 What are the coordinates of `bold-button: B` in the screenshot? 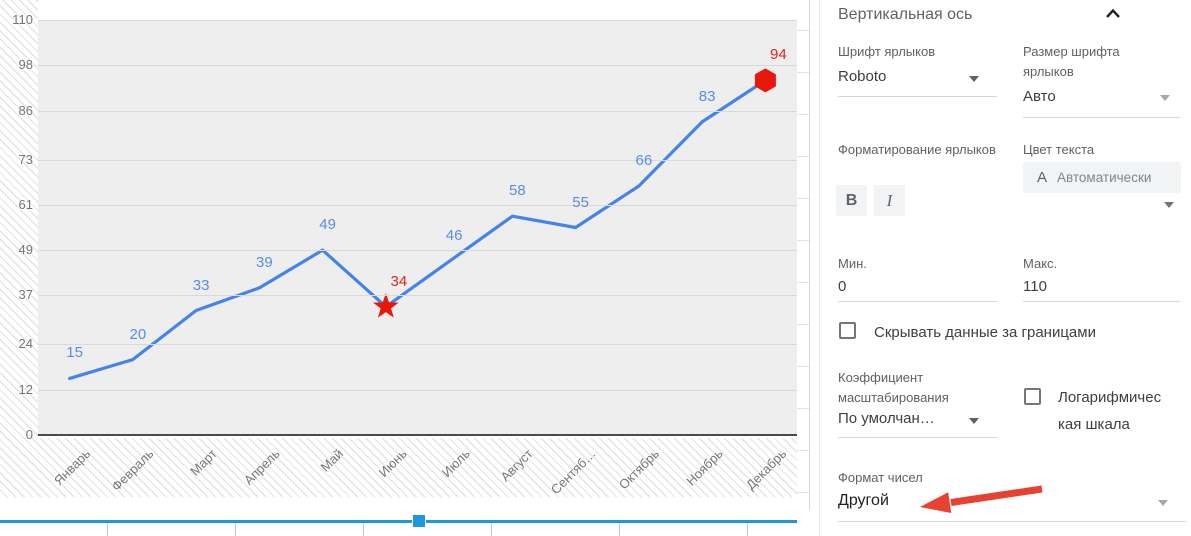 It's located at (851, 200).